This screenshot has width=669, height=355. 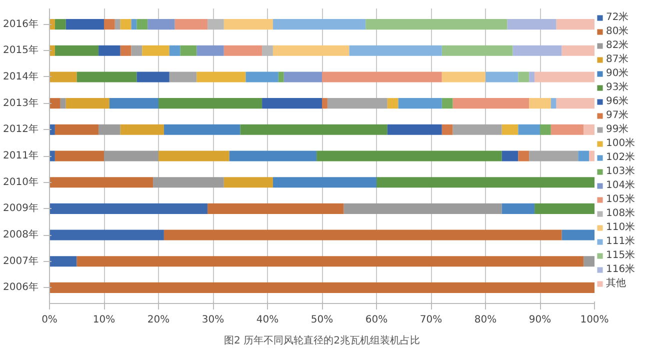 I want to click on y-tick-label: 2008年, so click(x=21, y=234).